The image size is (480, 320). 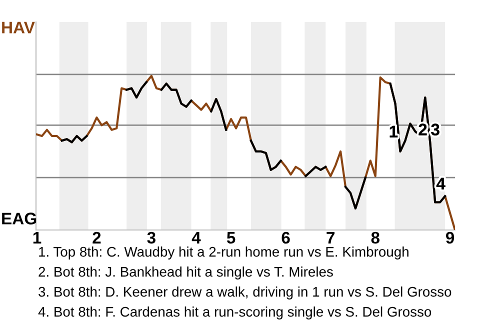 I want to click on text: HAV, so click(x=18, y=28).